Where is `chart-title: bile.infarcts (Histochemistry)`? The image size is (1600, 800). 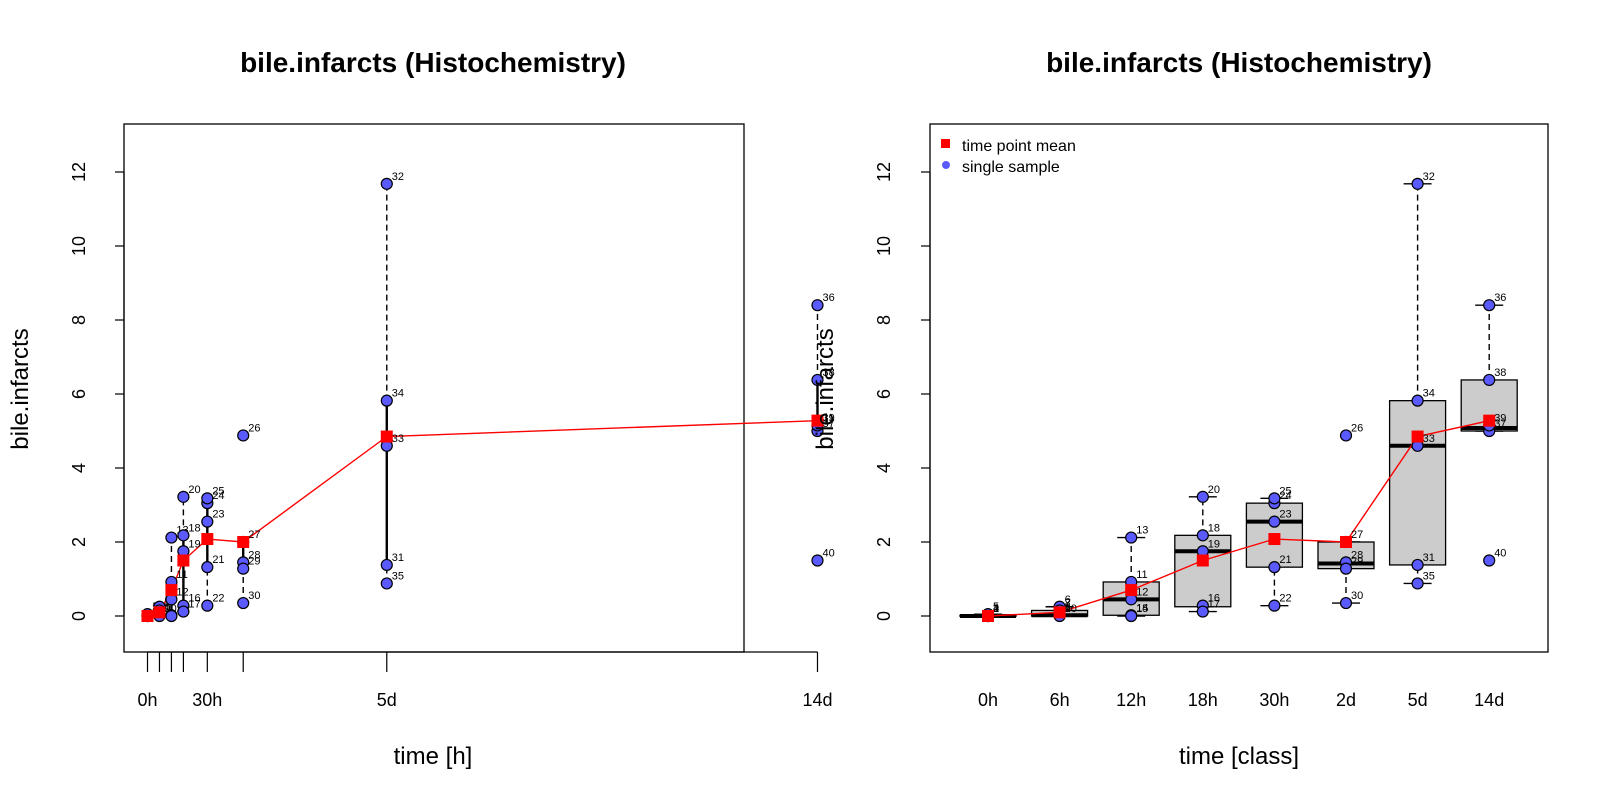
chart-title: bile.infarcts (Histochemistry) is located at coordinates (1239, 62).